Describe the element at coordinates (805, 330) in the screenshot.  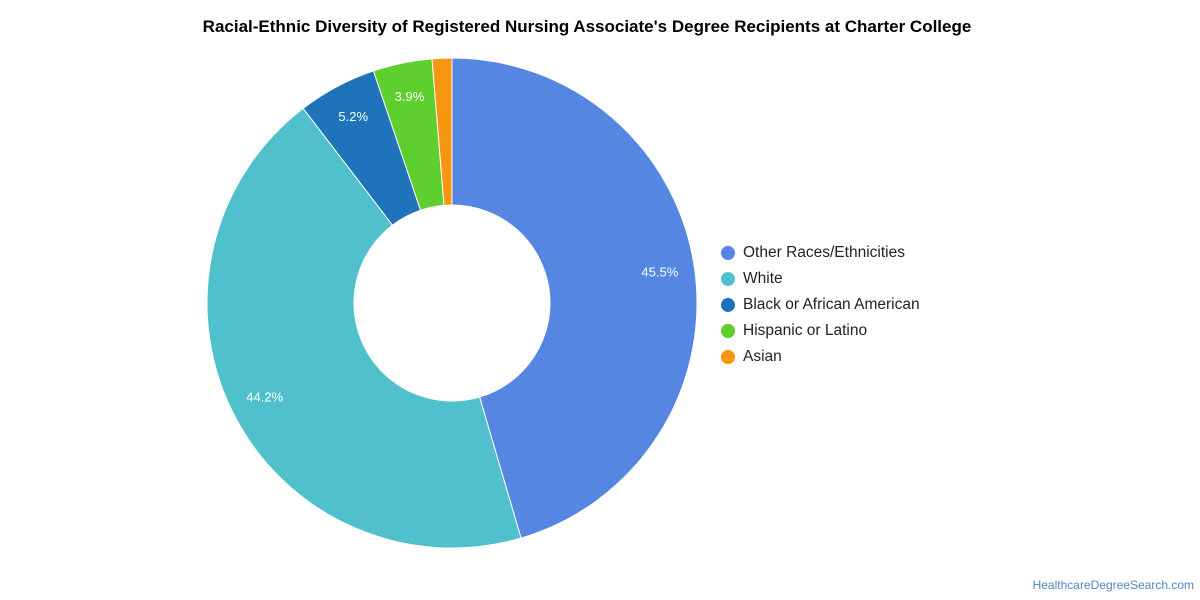
I see `legend-label-hispanic: Hispanic or Latino` at that location.